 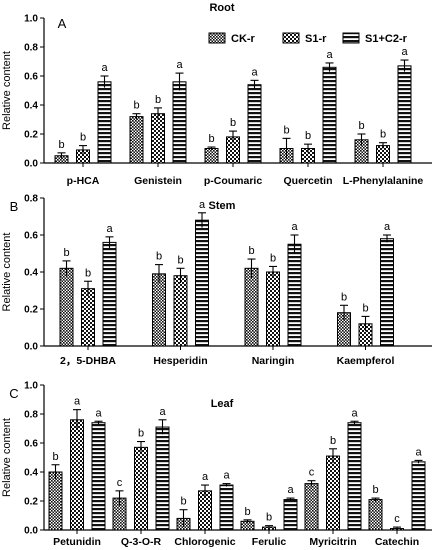 I want to click on legend-label: S1+C2-r, so click(x=386, y=39).